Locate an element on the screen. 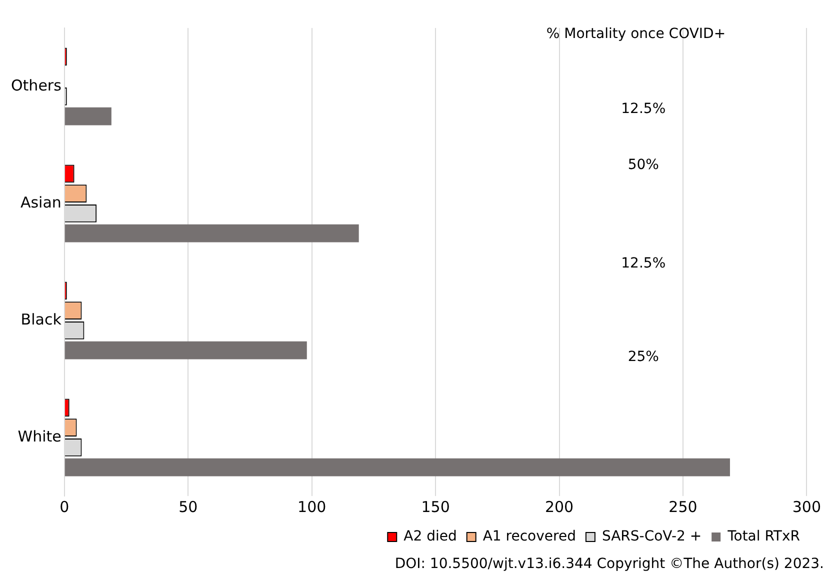  y-tick-label: Others is located at coordinates (36, 85).